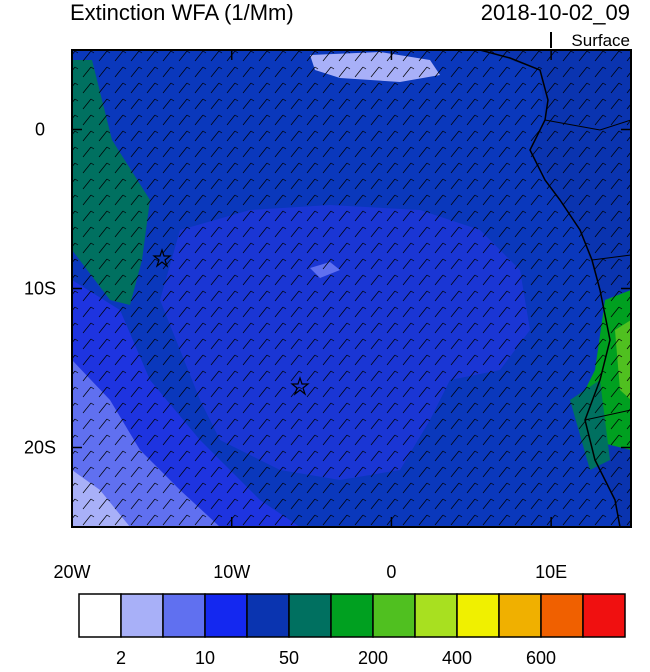 The height and width of the screenshot is (672, 650). Describe the element at coordinates (40, 448) in the screenshot. I see `y-tick-label: 20S` at that location.